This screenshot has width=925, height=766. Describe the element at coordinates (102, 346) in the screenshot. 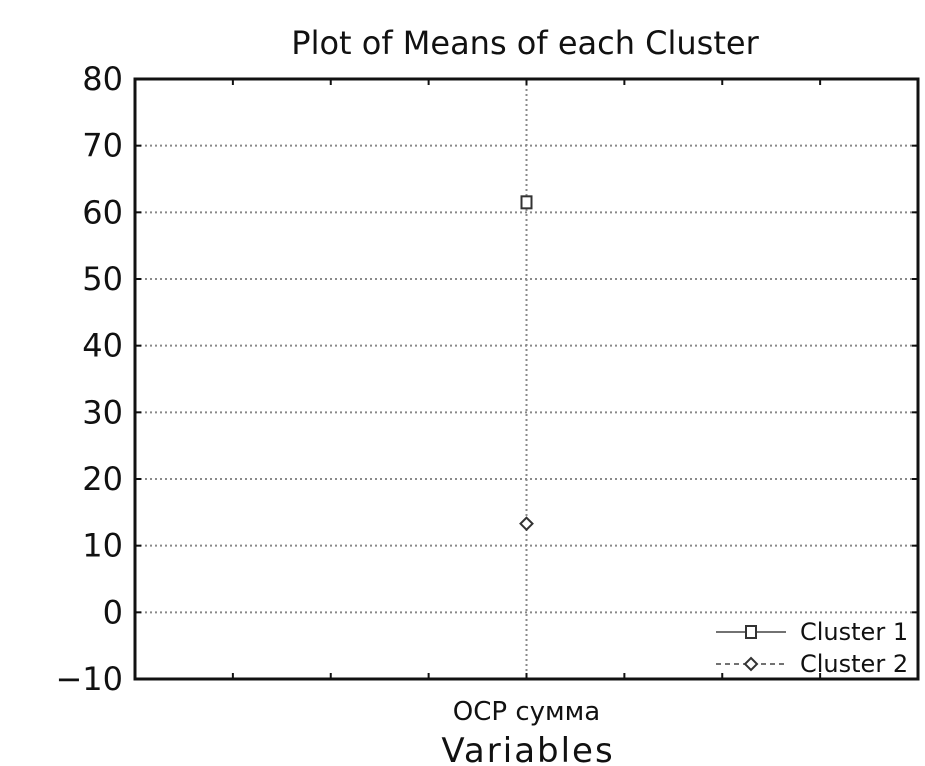

I see `y-tick-label: 40` at that location.